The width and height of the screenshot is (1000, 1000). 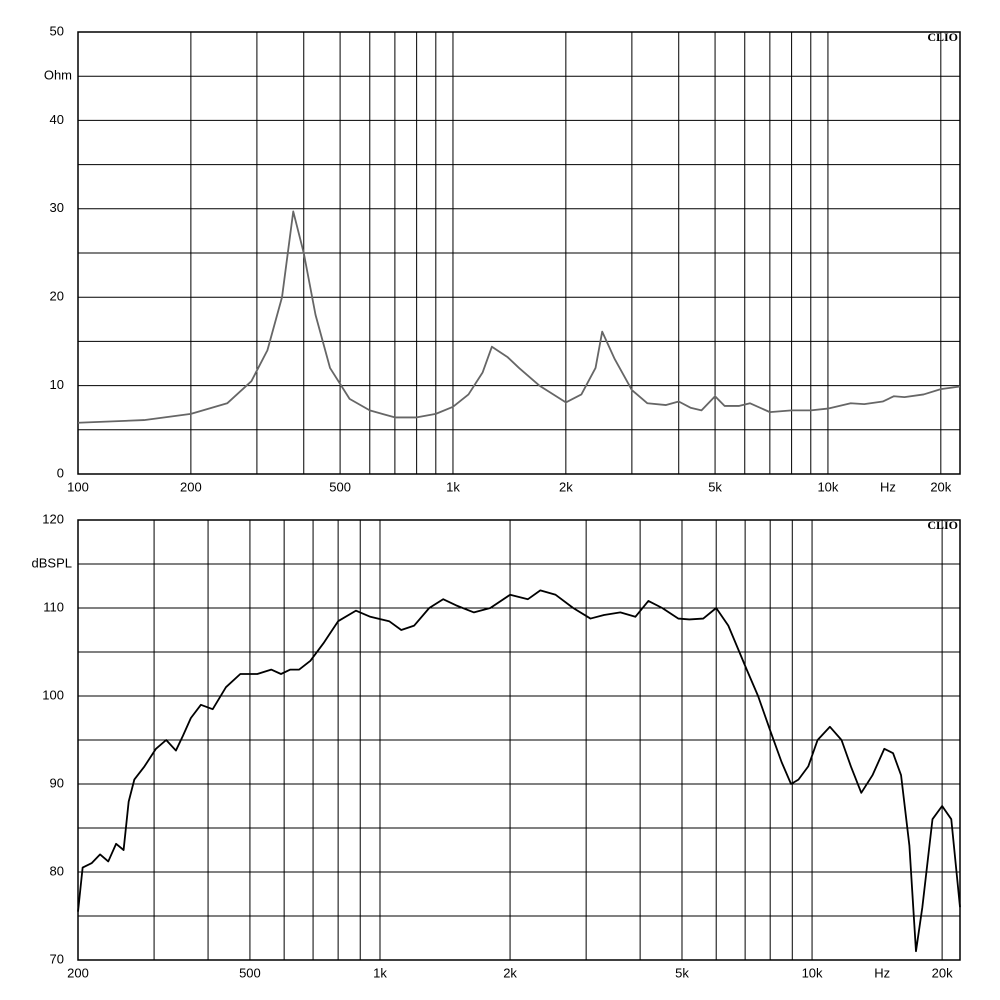 I want to click on y-tick-label: 70, so click(x=57, y=958).